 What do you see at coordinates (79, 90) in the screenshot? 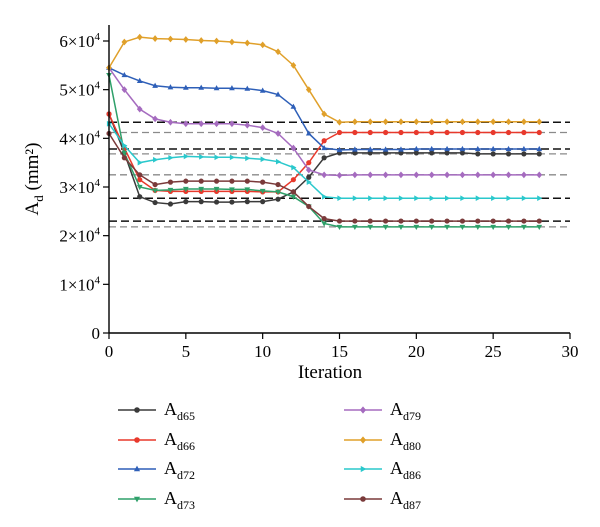
I see `y-tick-label-50000: 5×10⁴` at bounding box center [79, 90].